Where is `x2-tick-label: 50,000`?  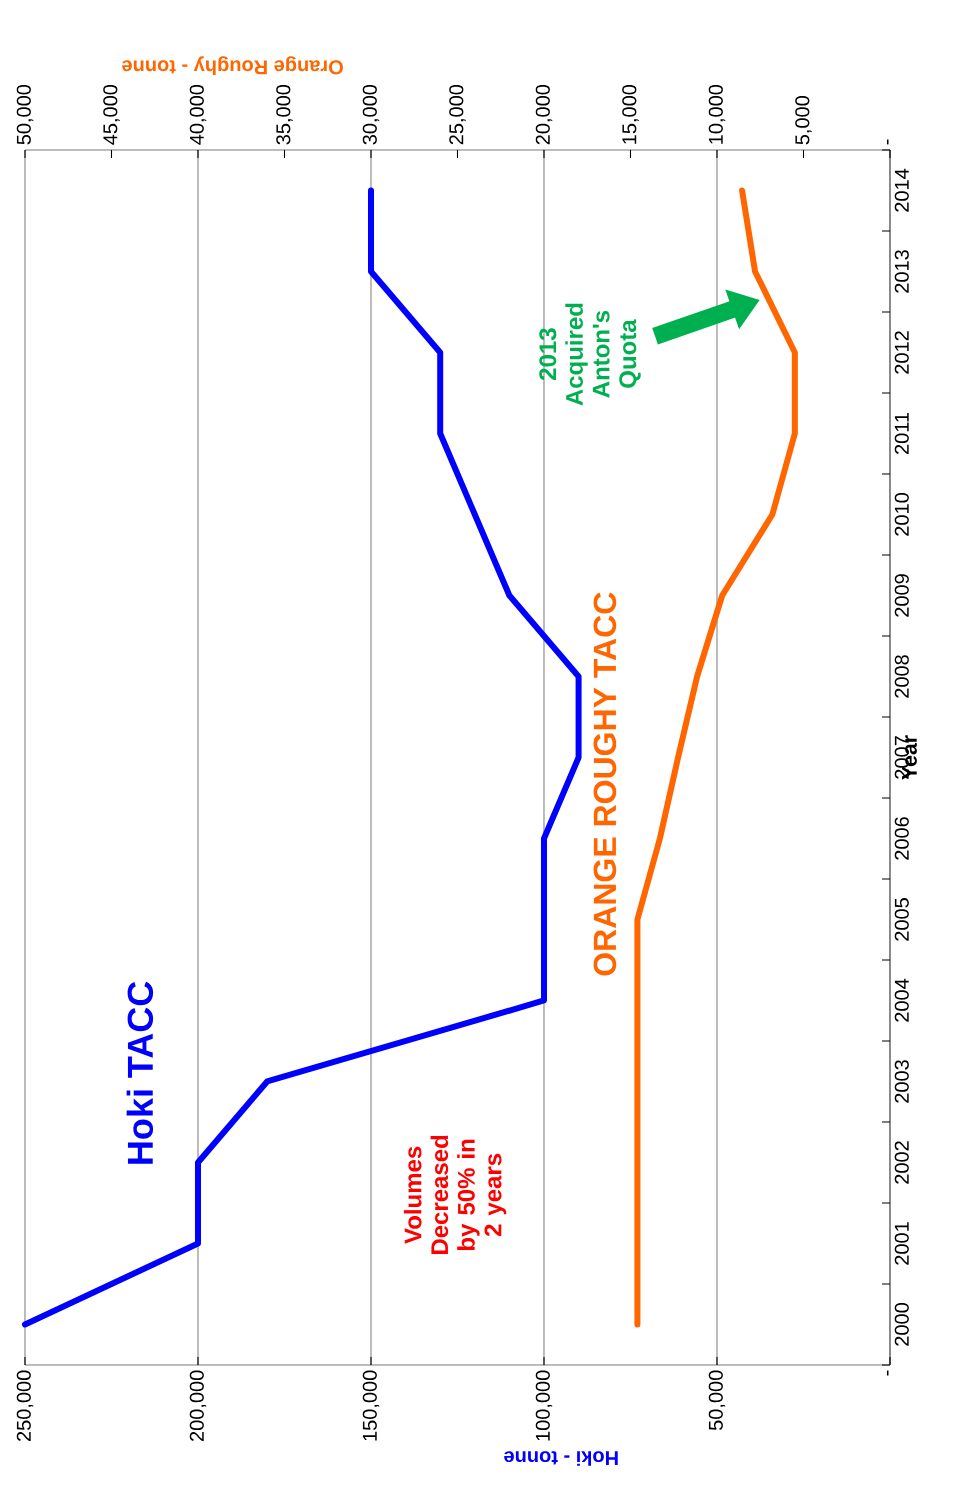
x2-tick-label: 50,000 is located at coordinates (25, 114).